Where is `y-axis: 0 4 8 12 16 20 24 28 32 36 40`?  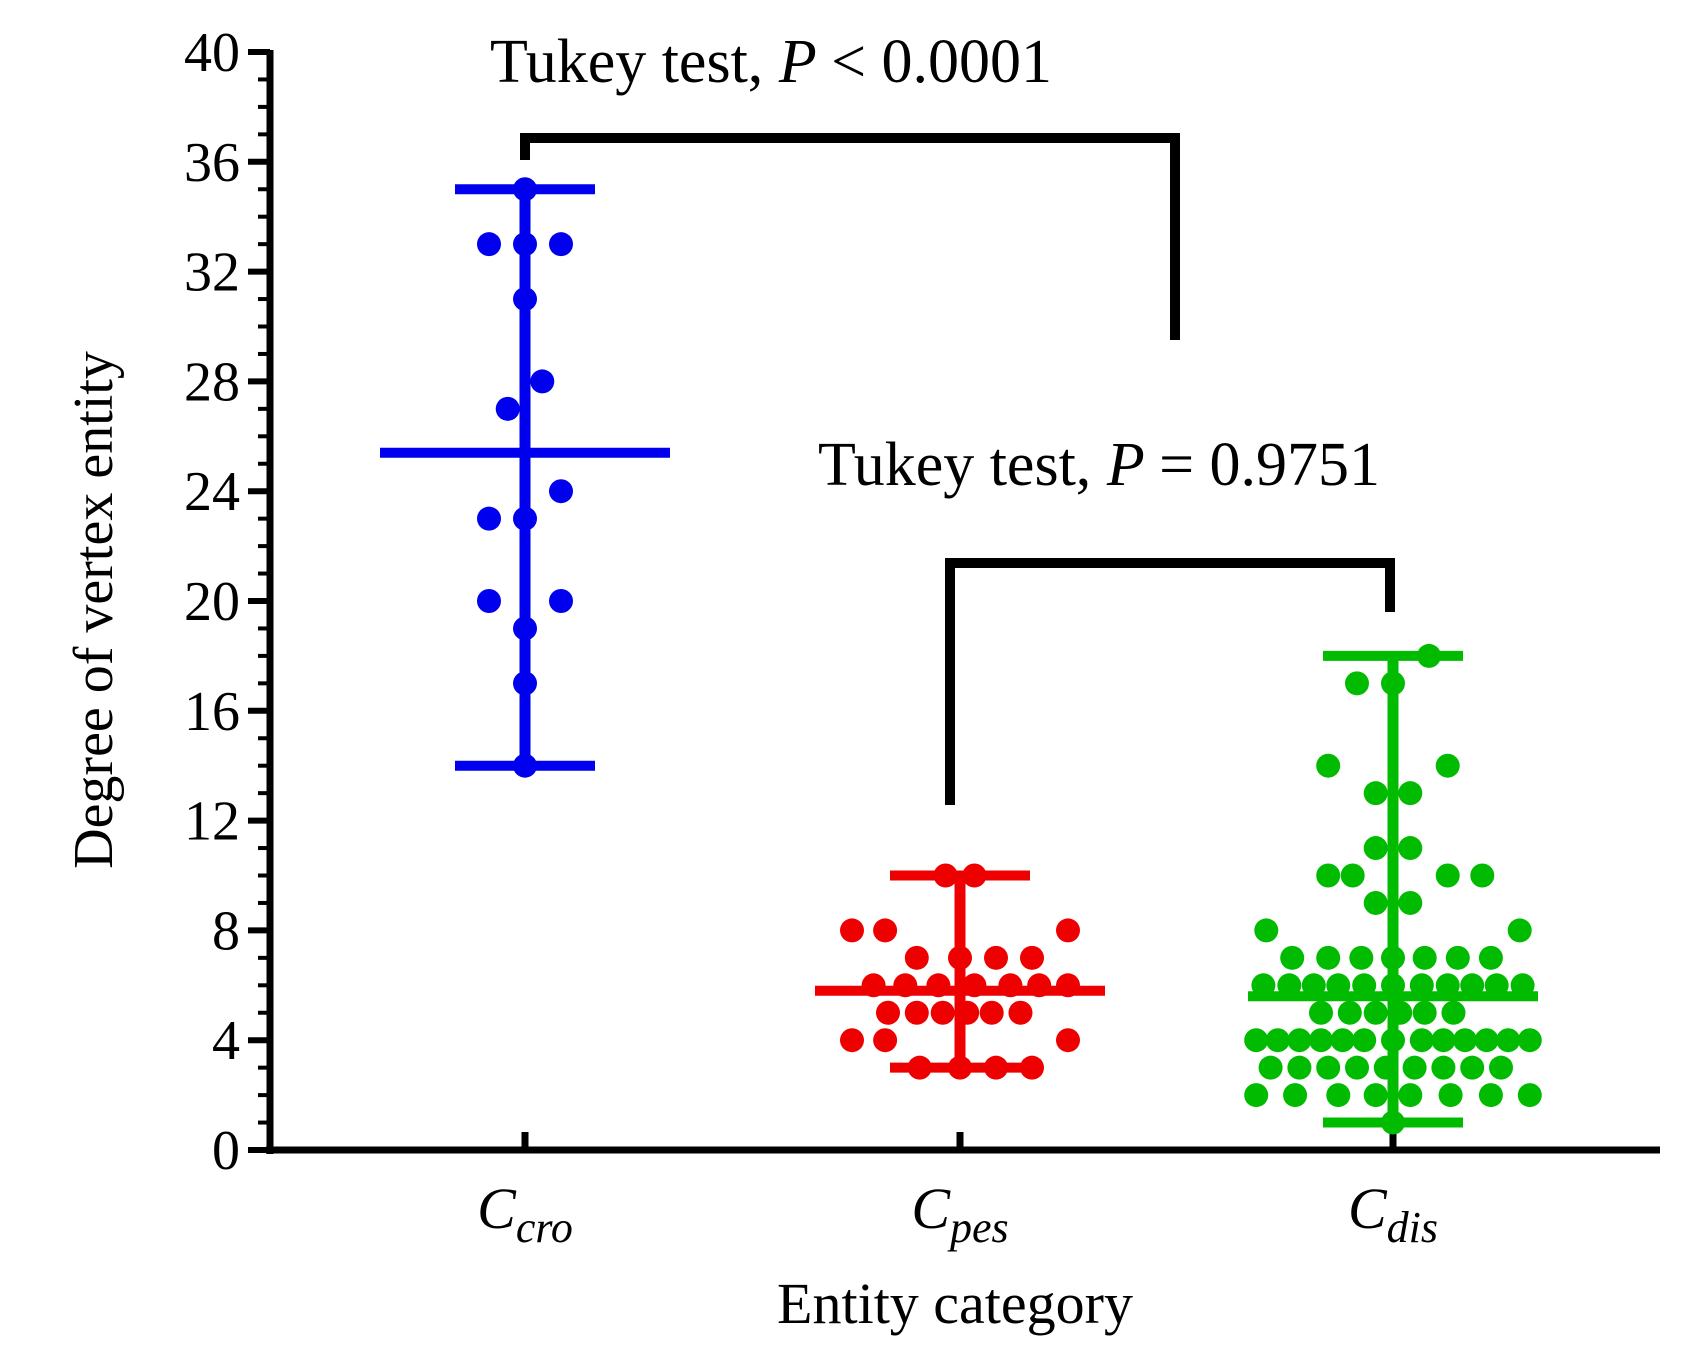 y-axis: 0 4 8 12 16 20 24 28 32 36 40 is located at coordinates (229, 602).